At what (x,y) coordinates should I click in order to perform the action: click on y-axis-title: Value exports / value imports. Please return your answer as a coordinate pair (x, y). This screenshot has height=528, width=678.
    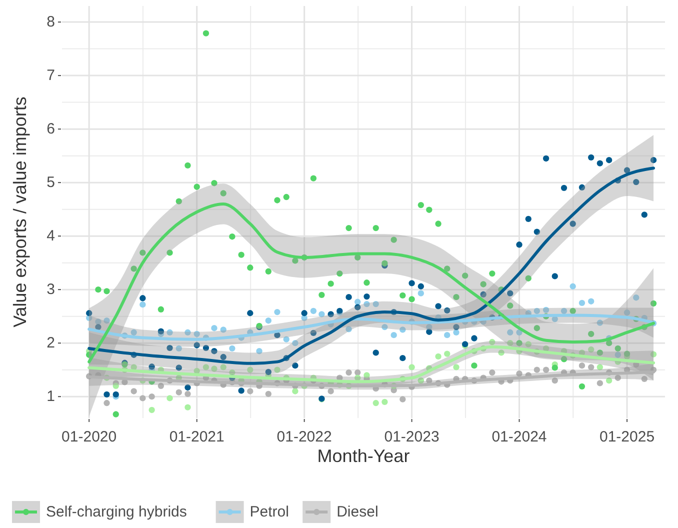
    Looking at the image, I should click on (20, 212).